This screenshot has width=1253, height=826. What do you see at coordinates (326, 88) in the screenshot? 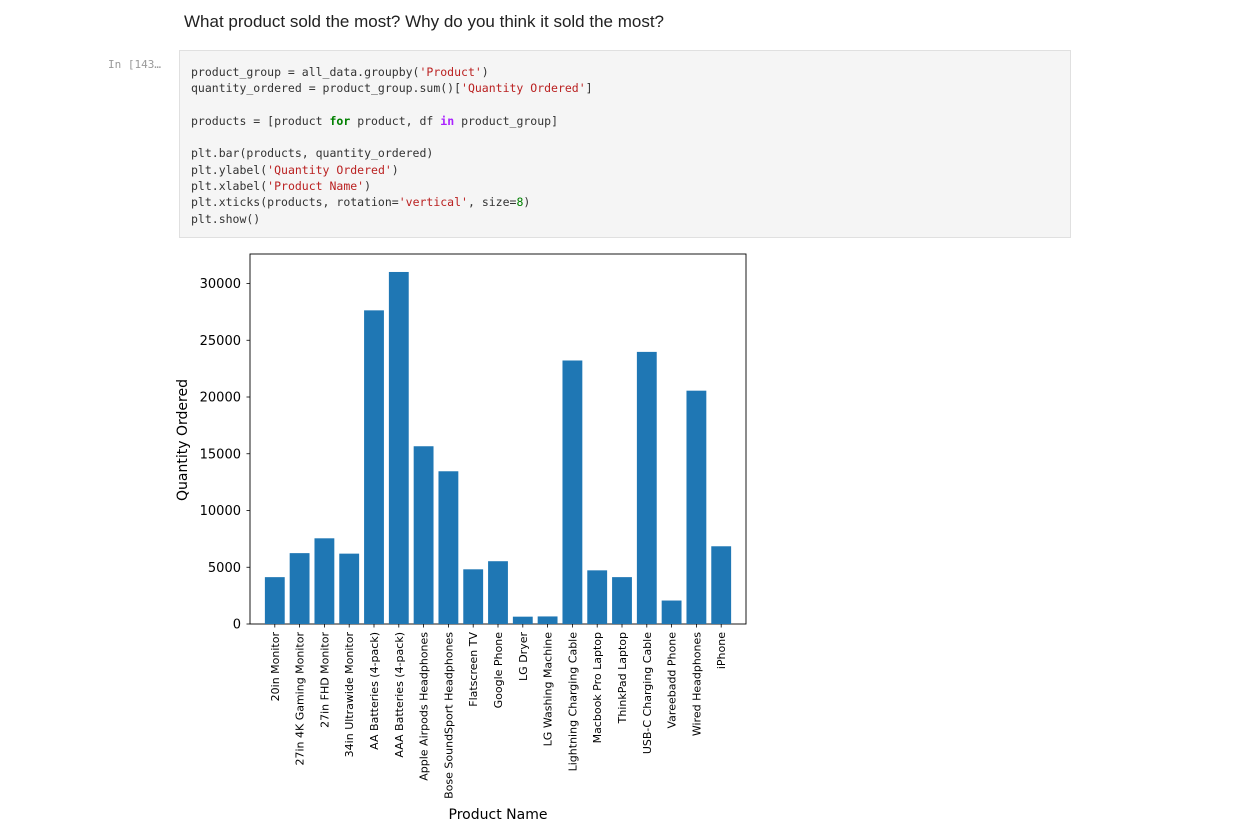
I see `code-token: quantity_ordered = product_group.sum()[` at bounding box center [326, 88].